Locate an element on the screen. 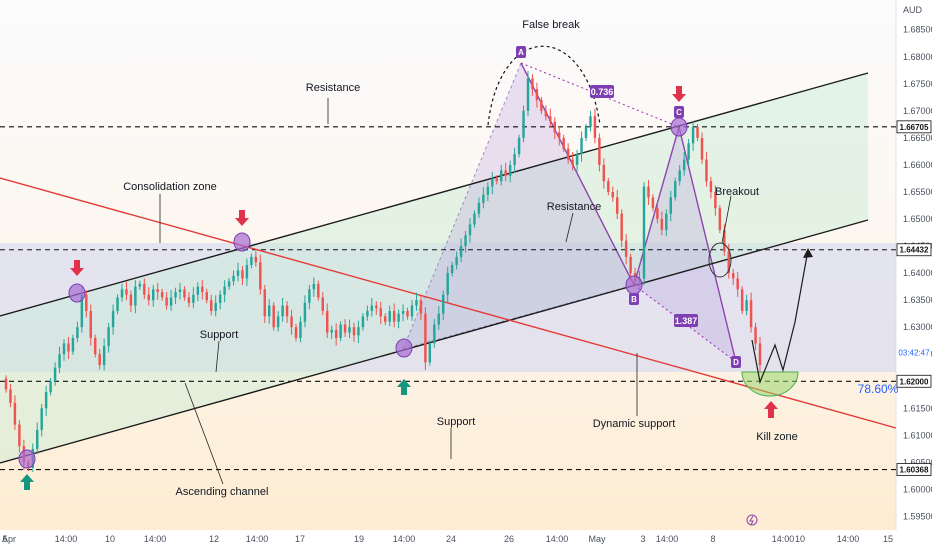 The image size is (932, 550). harmonic-point-label: A is located at coordinates (521, 52).